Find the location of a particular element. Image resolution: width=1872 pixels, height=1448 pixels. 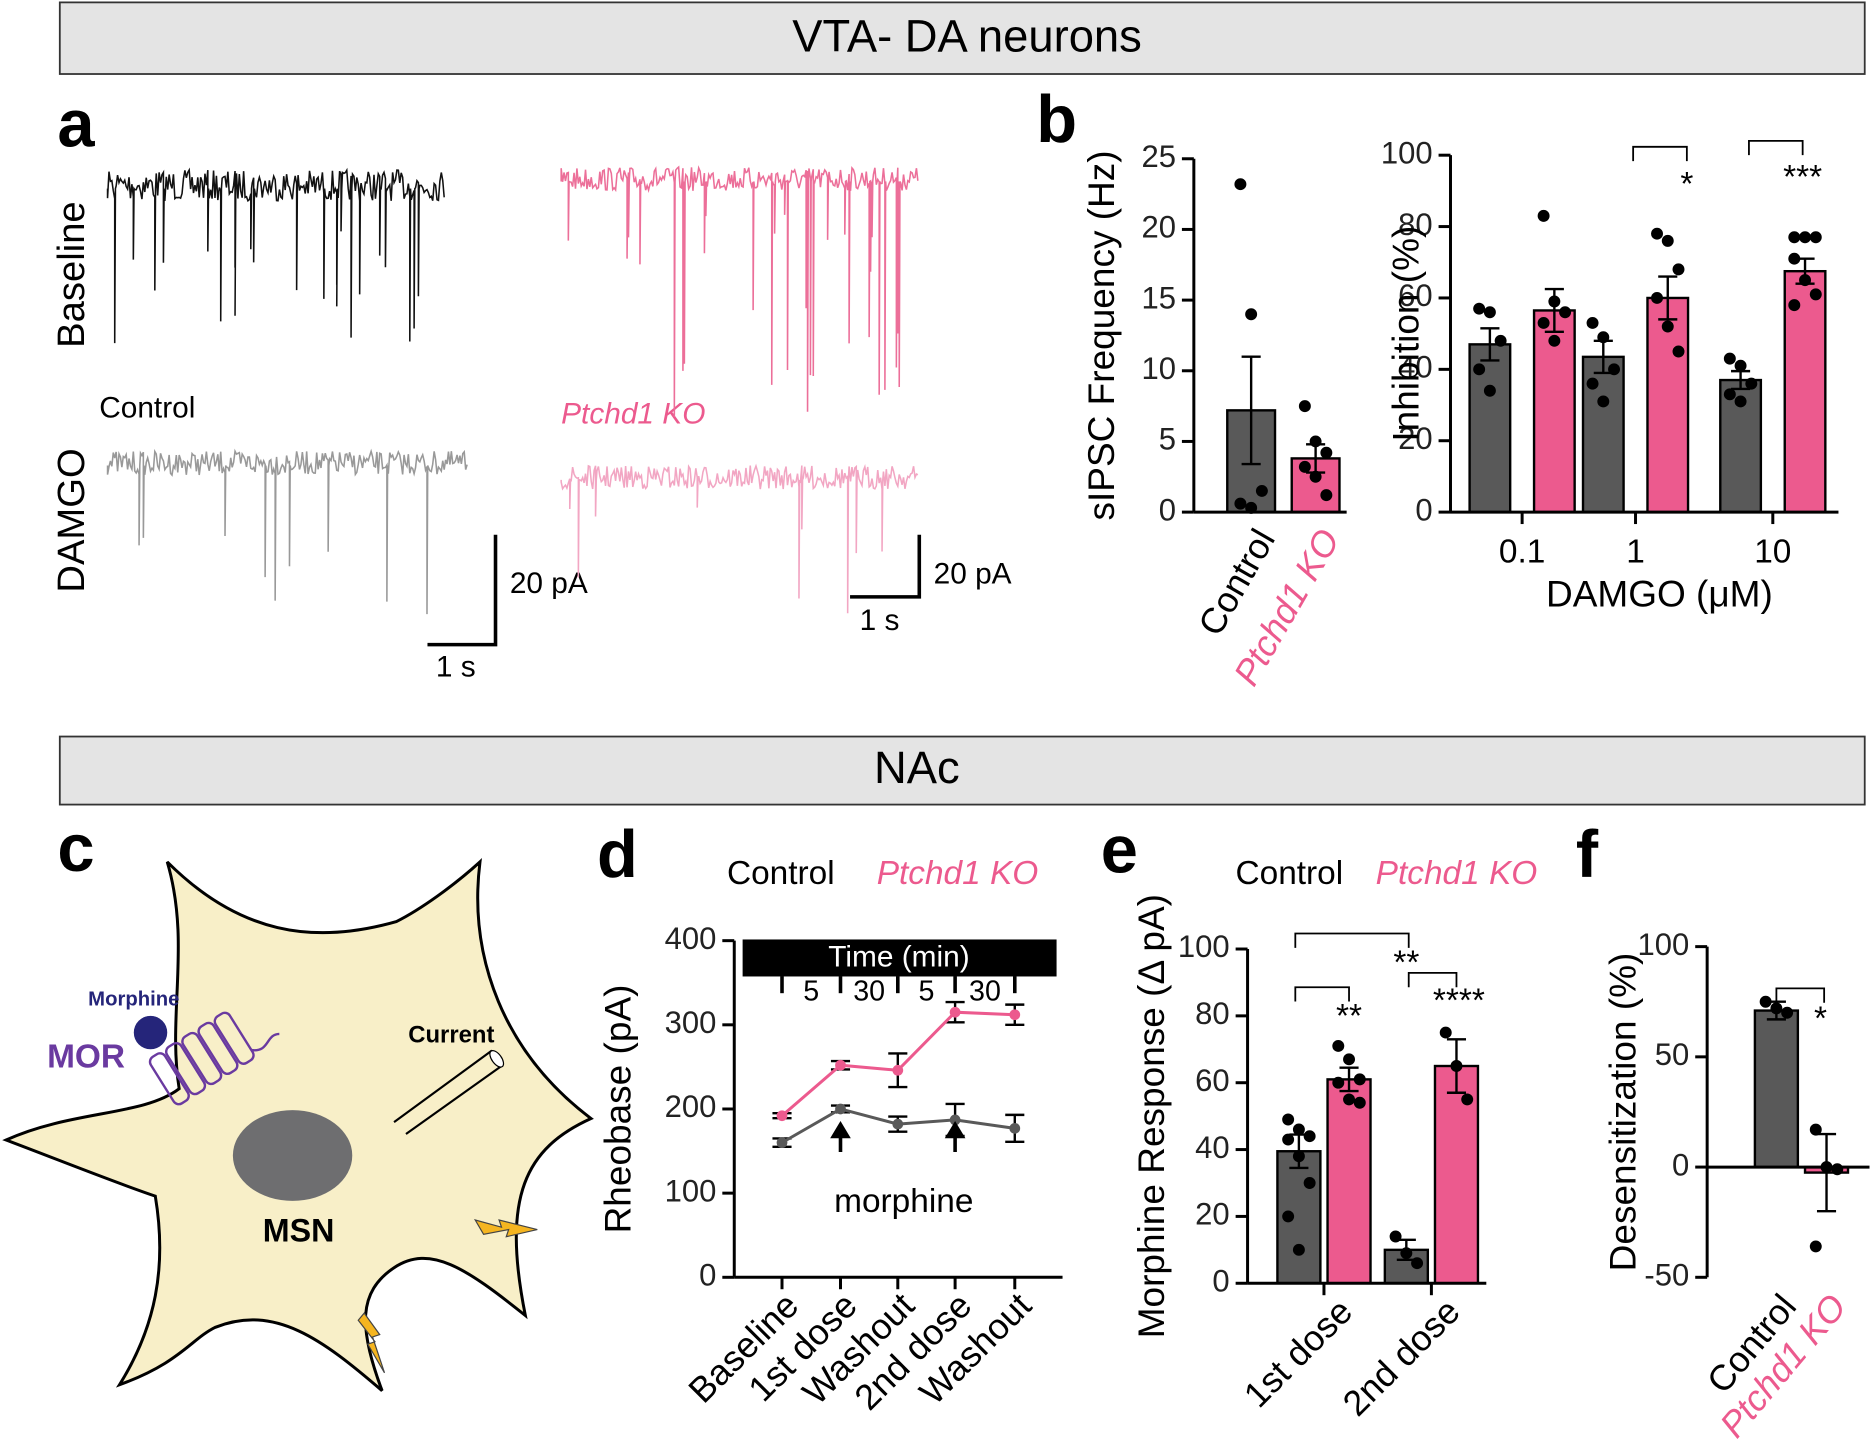

y-tick-label: 400 is located at coordinates (691, 938).